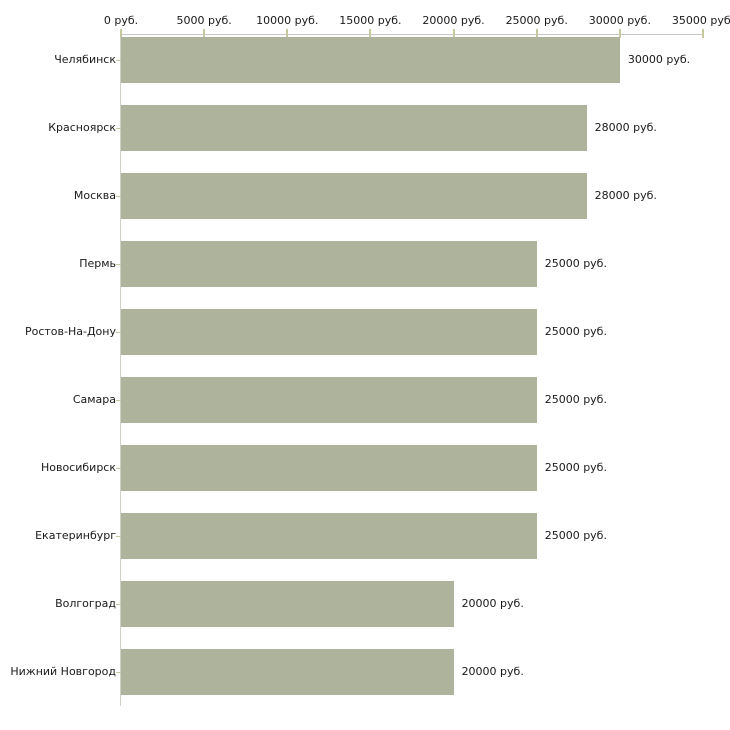 The height and width of the screenshot is (730, 730). Describe the element at coordinates (204, 20) in the screenshot. I see `x-tick-label: 5000 руб.` at that location.